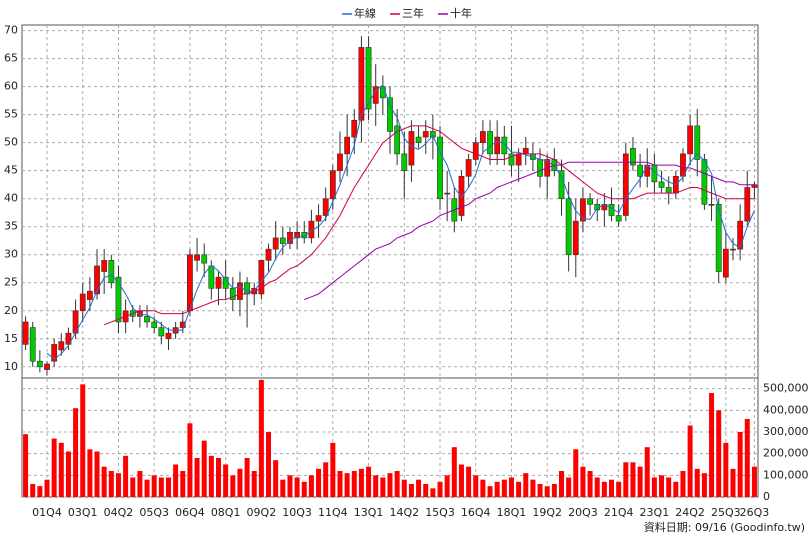 Image resolution: width=808 pixels, height=540 pixels. I want to click on x-tick-label: 14Q2, so click(404, 512).